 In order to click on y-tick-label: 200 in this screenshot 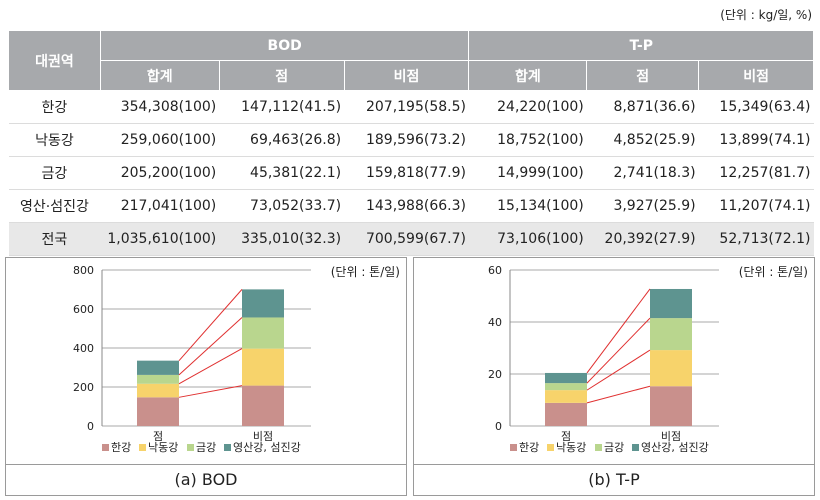, I will do `click(83, 387)`.